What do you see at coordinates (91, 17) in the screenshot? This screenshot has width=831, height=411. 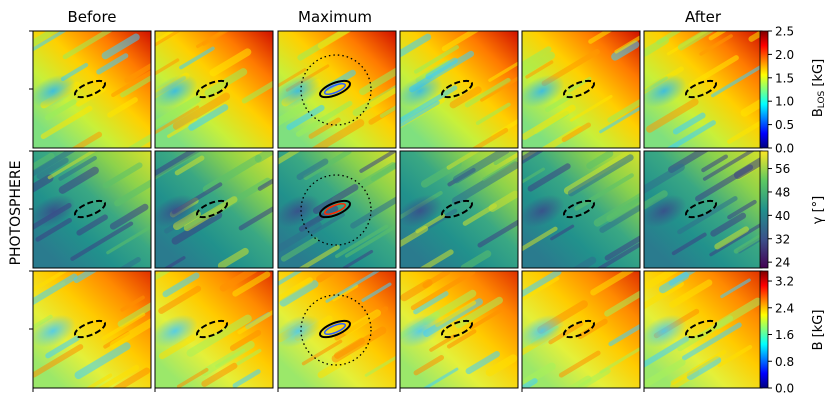 I see `col-title-before: Before` at bounding box center [91, 17].